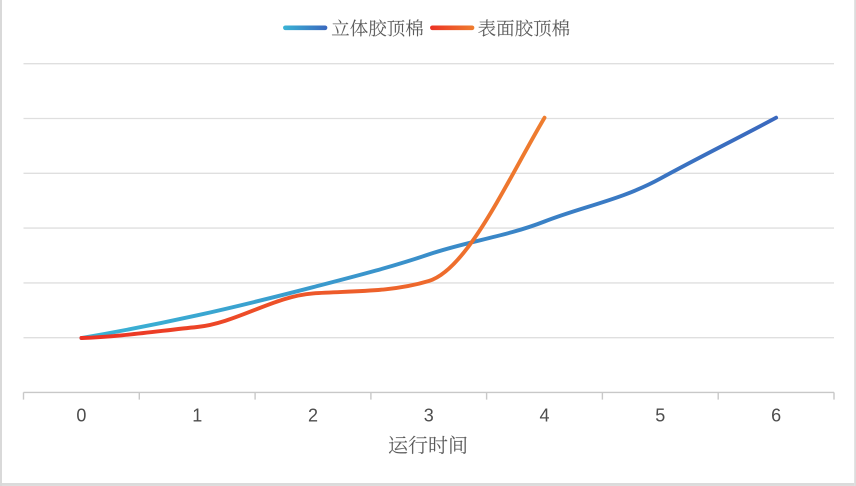 This screenshot has height=486, width=856. Describe the element at coordinates (313, 416) in the screenshot. I see `svg-text: 2` at that location.